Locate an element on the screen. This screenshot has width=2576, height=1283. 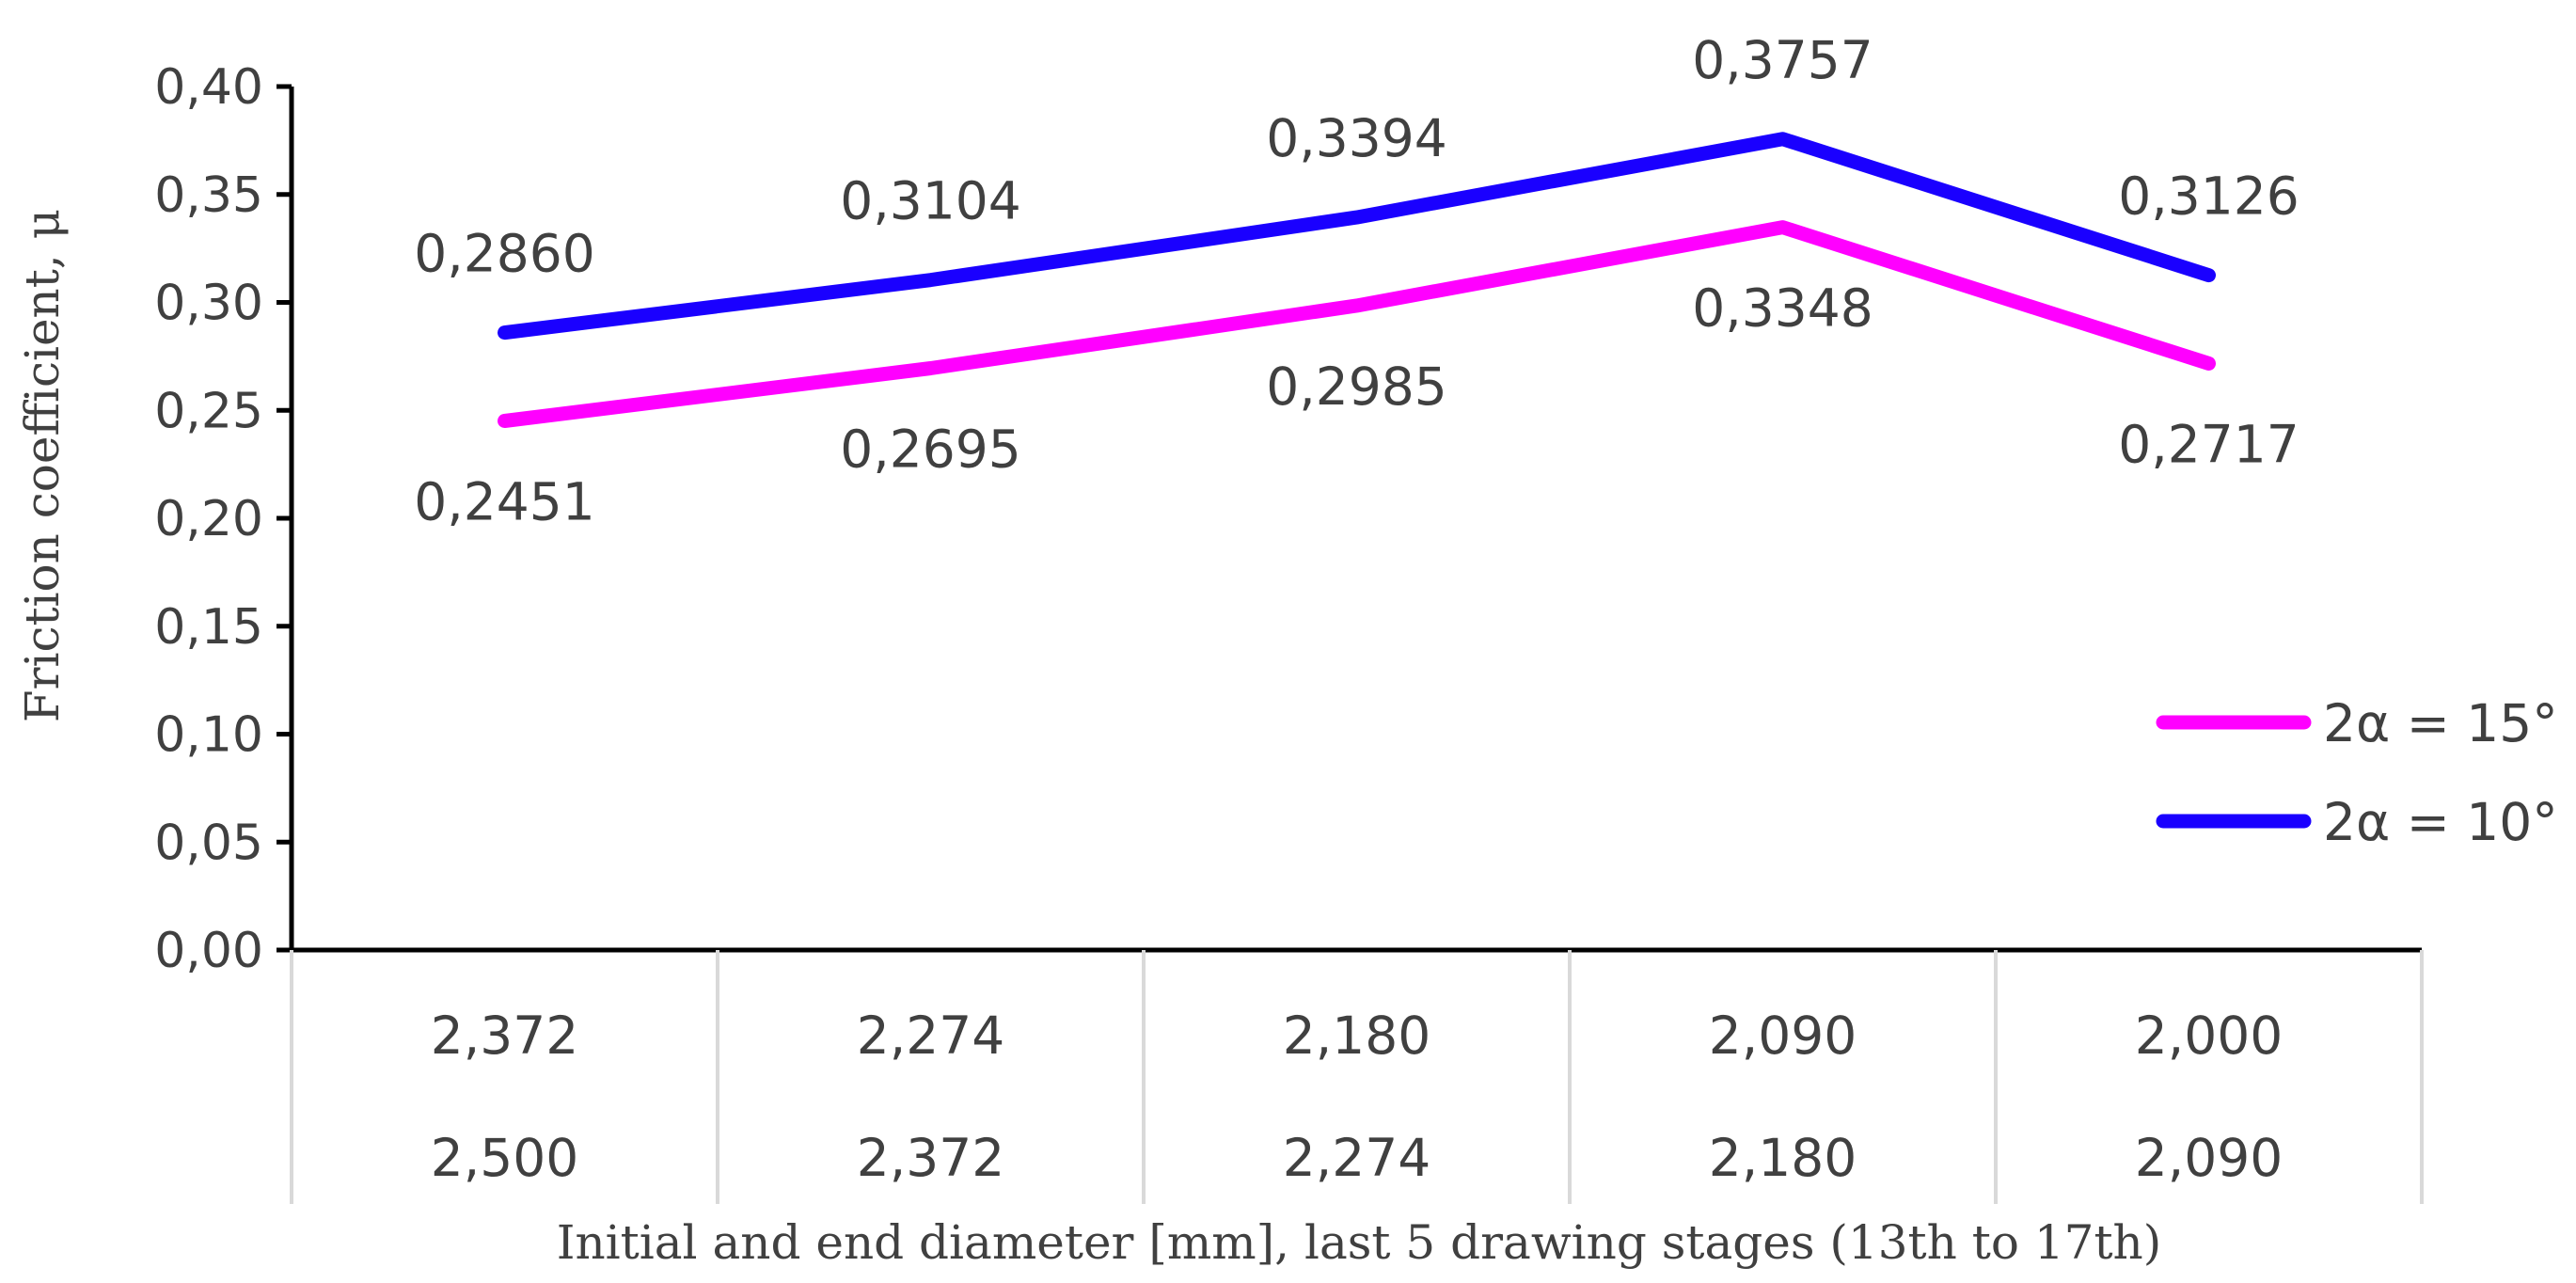
category-initial-diameter: 2,180 is located at coordinates (1783, 1158).